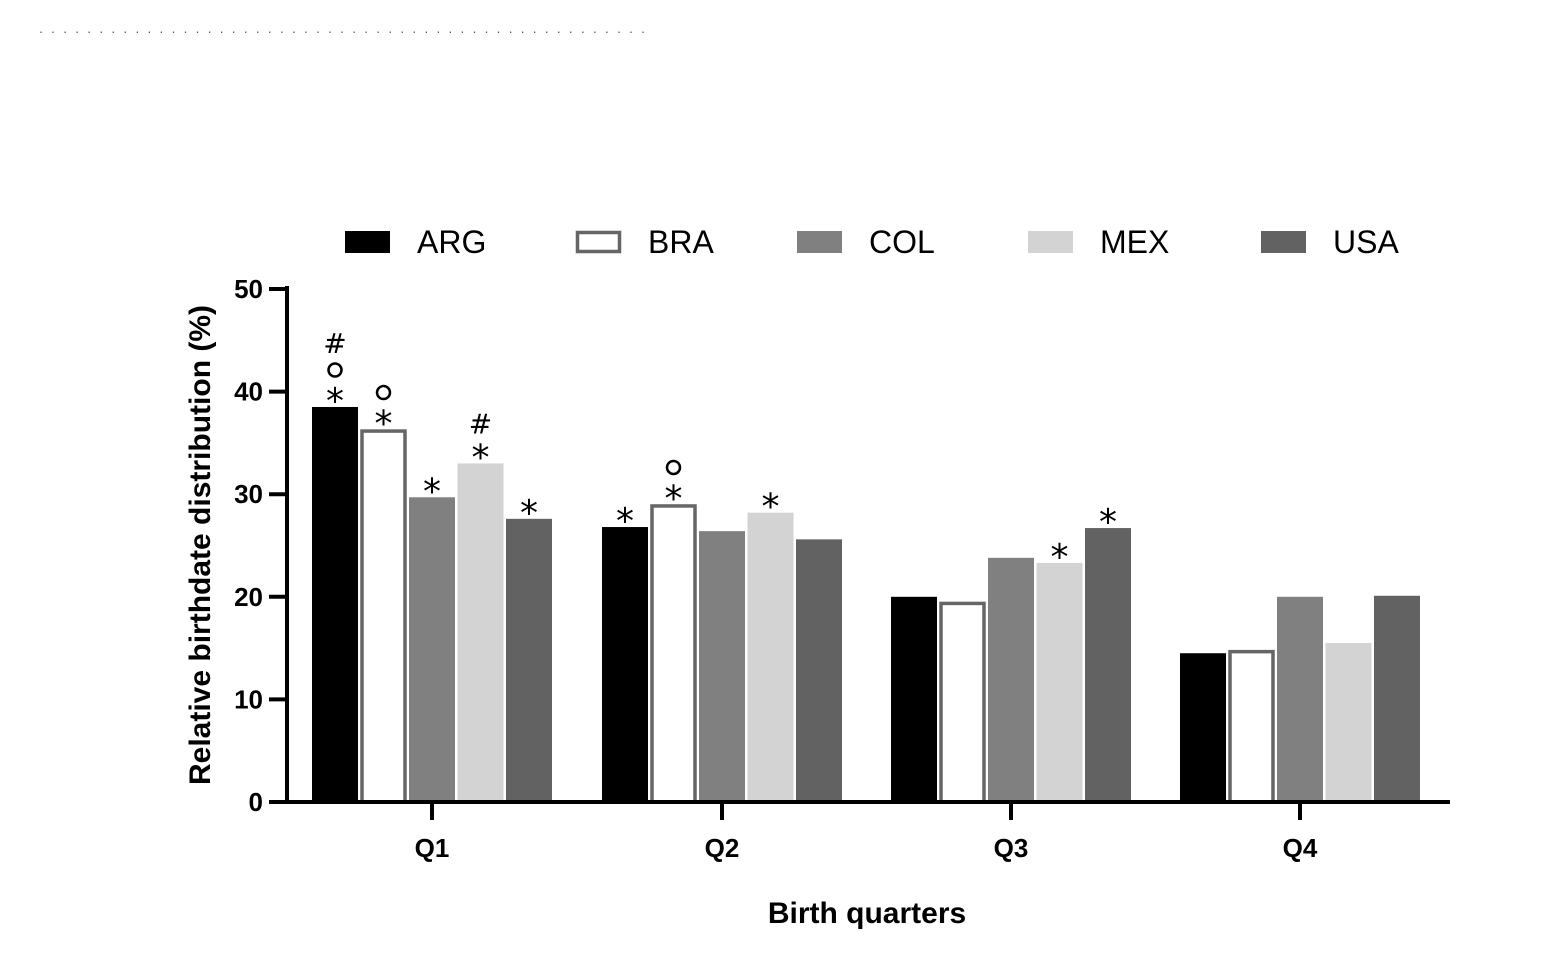  I want to click on bar-bra-q2, so click(673, 654).